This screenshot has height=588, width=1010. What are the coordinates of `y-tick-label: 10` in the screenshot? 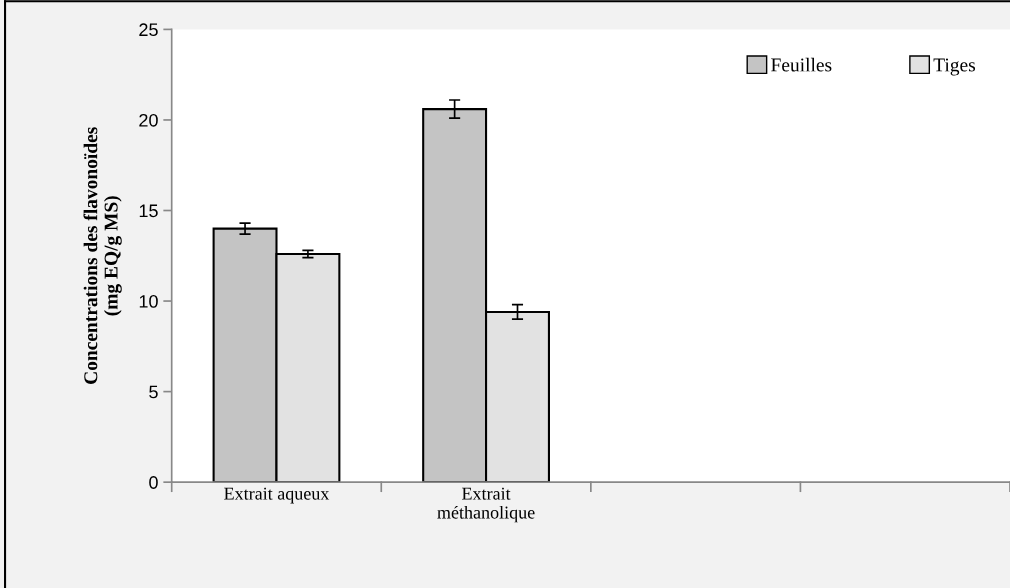 It's located at (148, 301).